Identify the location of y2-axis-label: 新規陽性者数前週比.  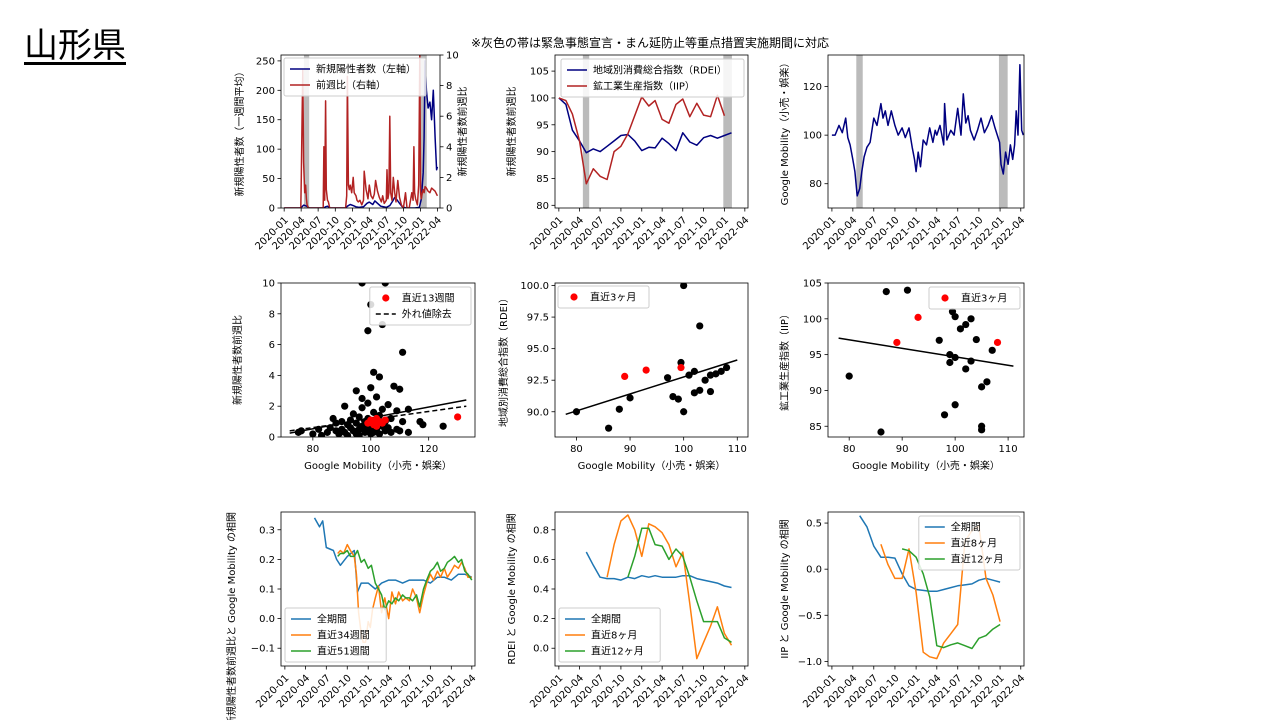
(462, 132).